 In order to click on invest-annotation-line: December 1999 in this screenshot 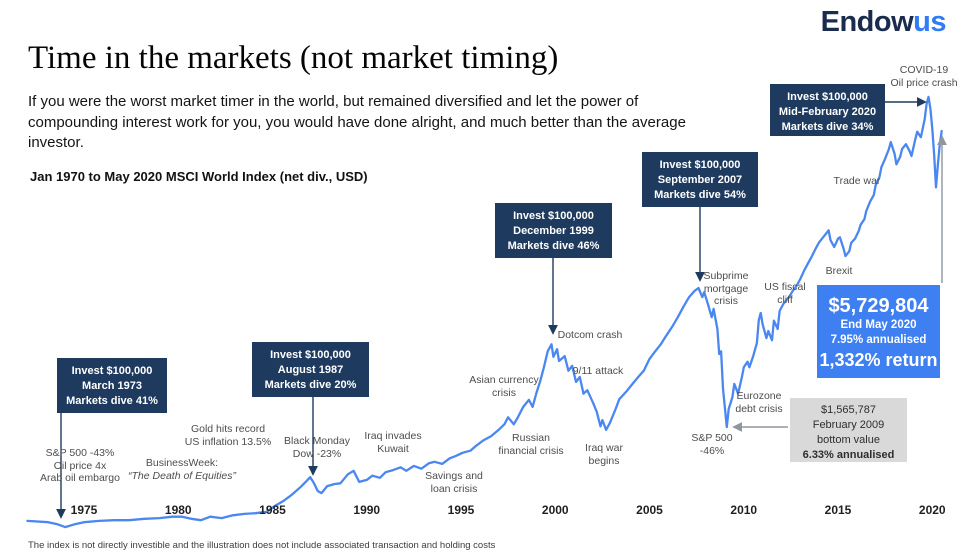, I will do `click(553, 231)`.